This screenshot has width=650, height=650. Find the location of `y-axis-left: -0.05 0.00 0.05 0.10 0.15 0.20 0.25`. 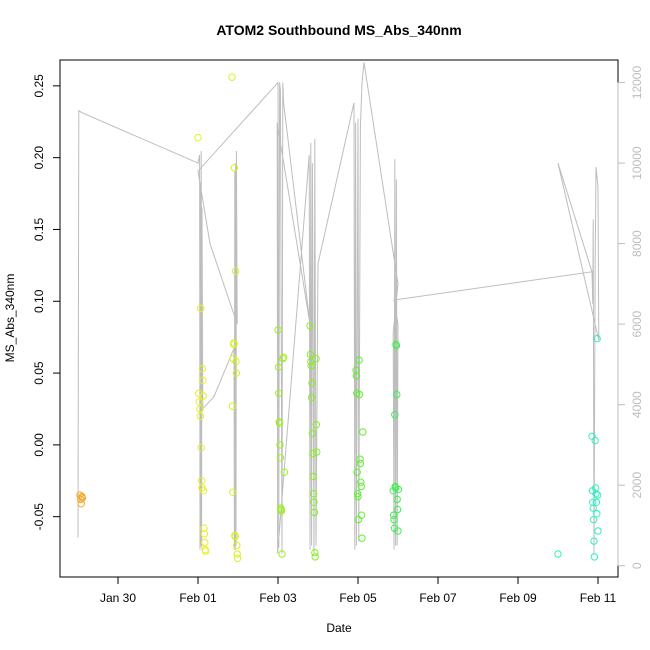

y-axis-left: -0.05 0.00 0.05 0.10 0.15 0.20 0.25 is located at coordinates (46, 302).